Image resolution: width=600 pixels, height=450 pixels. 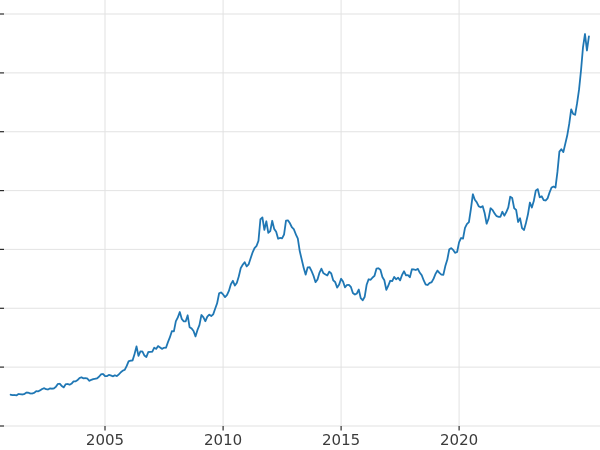 What do you see at coordinates (223, 440) in the screenshot?
I see `x-tick-label: 2010` at bounding box center [223, 440].